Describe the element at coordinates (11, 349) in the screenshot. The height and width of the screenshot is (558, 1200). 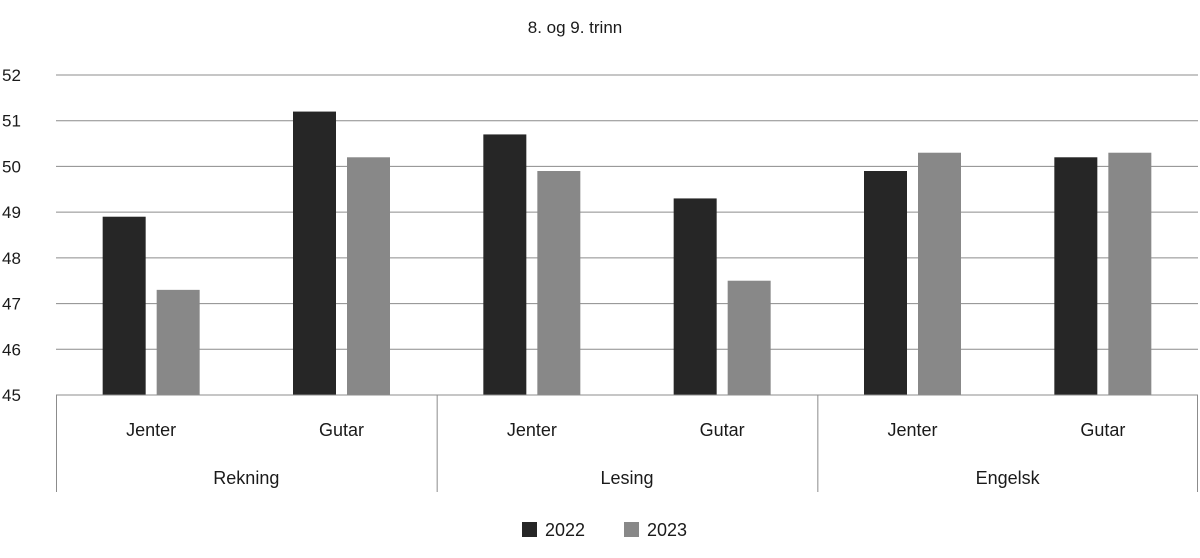
I see `y-tick-label: 46` at that location.